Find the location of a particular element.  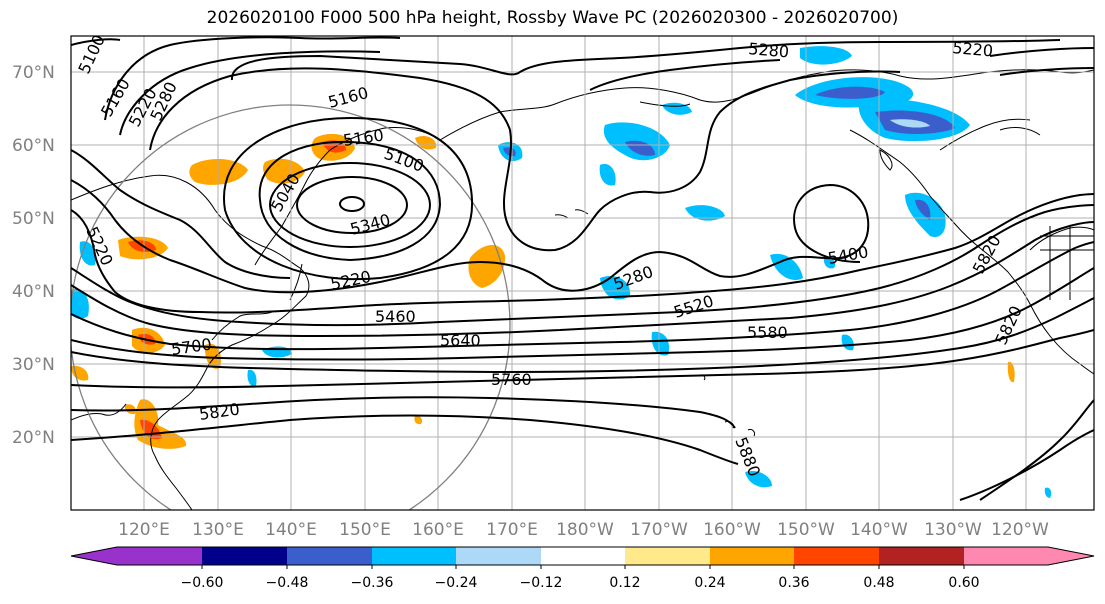

lon-label: 150°W is located at coordinates (806, 530).